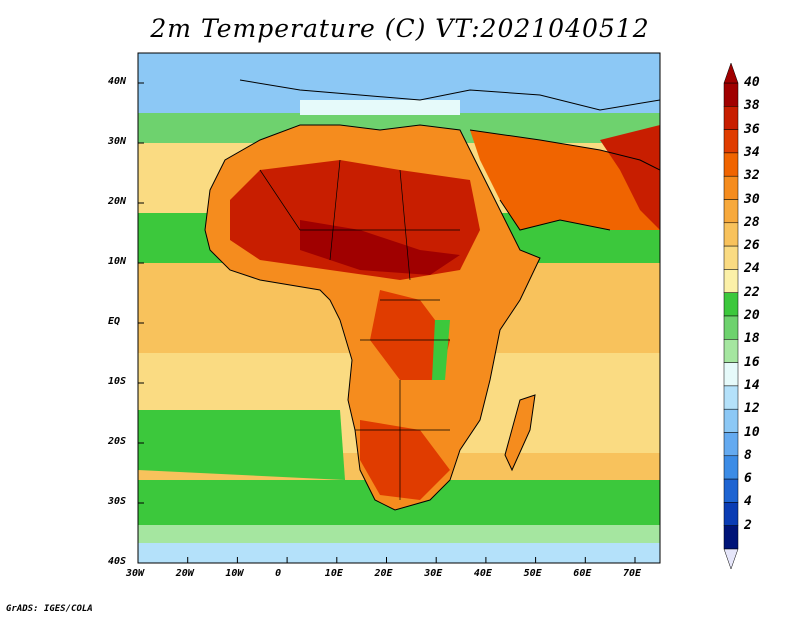 The height and width of the screenshot is (618, 800). Describe the element at coordinates (405, 460) in the screenshot. I see `southern-africa-hot` at that location.